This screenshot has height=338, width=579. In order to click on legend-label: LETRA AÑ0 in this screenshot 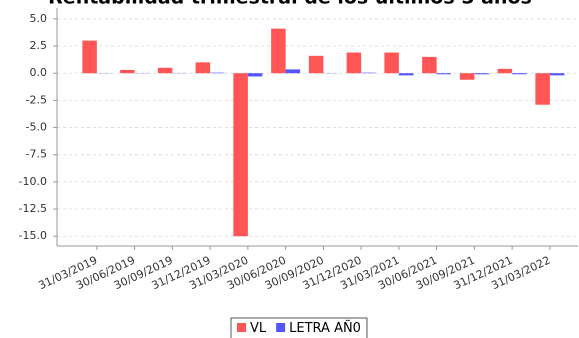, I will do `click(325, 328)`.